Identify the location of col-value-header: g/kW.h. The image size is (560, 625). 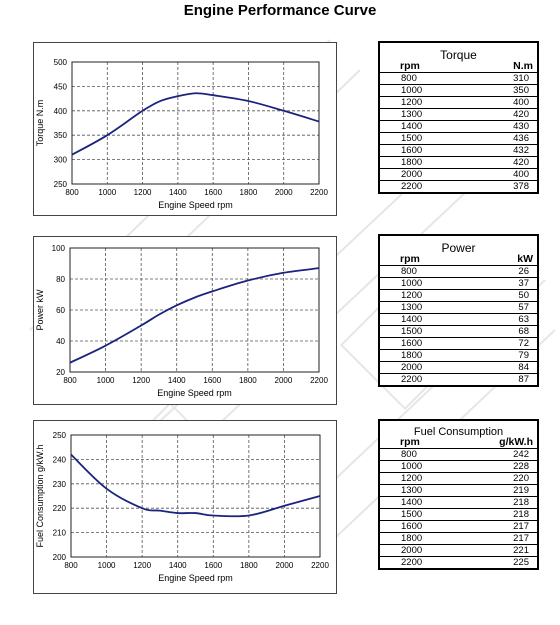
(516, 442).